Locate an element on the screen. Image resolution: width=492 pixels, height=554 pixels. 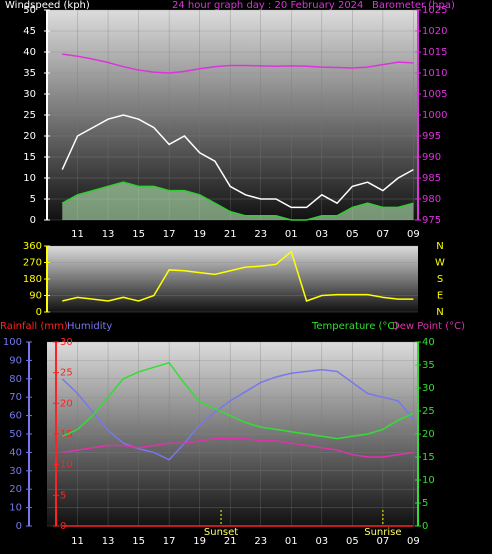
series-label: Dew Point (°C) is located at coordinates (428, 326).